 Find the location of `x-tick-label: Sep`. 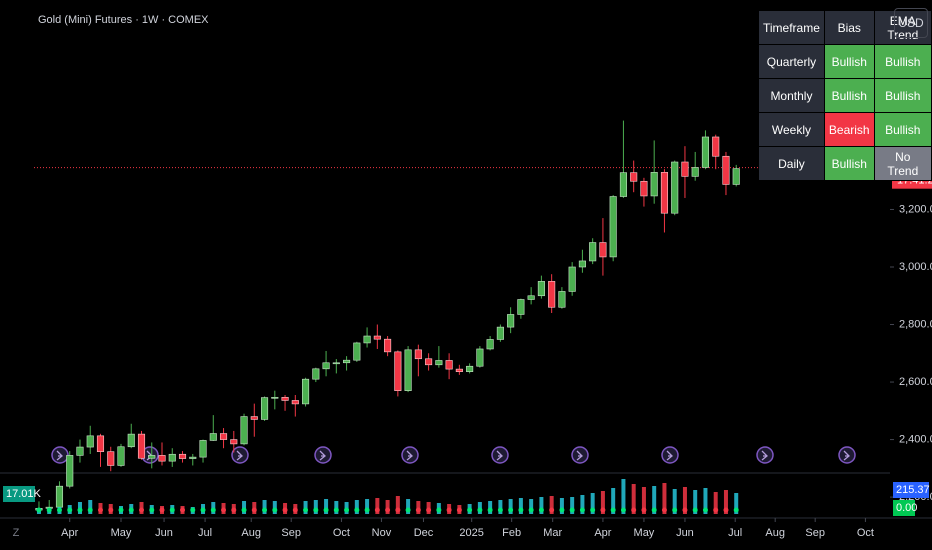

x-tick-label: Sep is located at coordinates (291, 533).